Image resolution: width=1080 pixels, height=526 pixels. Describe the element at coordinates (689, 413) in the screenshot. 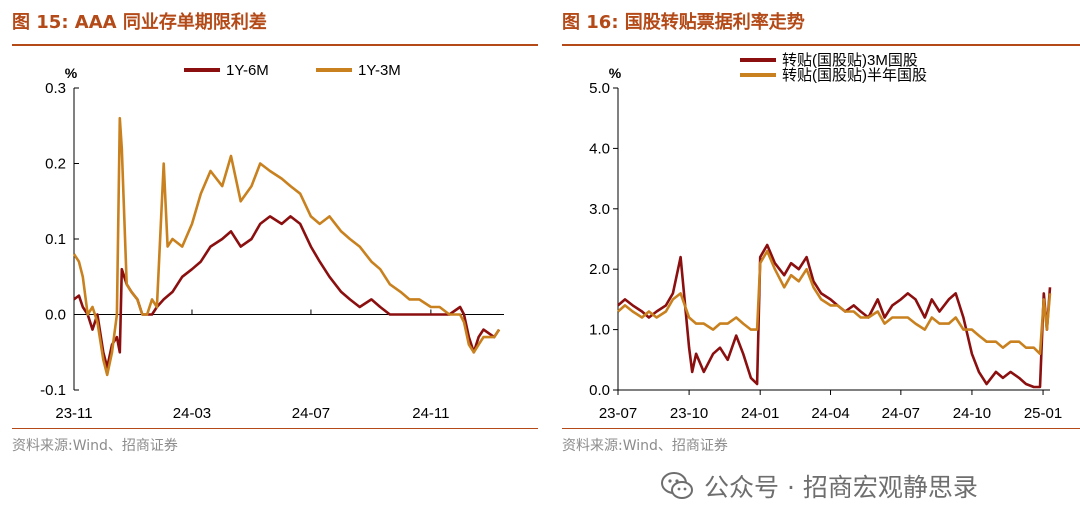

I see `x-tick-label: 23-10` at that location.